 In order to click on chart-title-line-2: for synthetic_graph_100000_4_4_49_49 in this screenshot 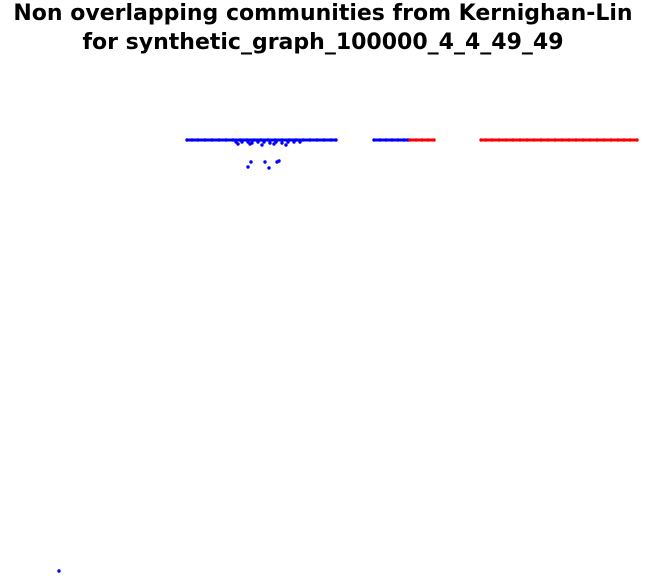, I will do `click(323, 42)`.